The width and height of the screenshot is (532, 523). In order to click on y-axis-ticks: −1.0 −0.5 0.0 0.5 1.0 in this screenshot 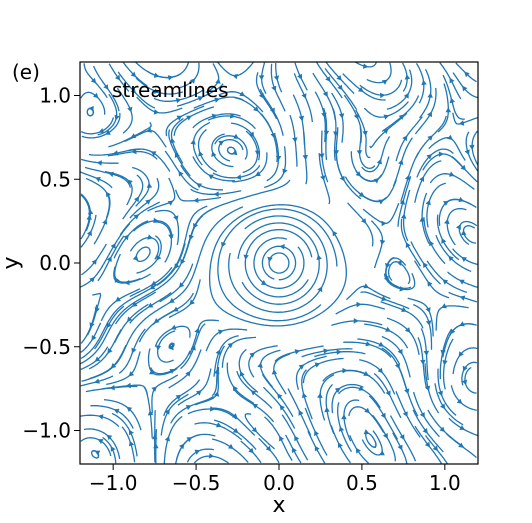, I will do `click(51, 263)`.